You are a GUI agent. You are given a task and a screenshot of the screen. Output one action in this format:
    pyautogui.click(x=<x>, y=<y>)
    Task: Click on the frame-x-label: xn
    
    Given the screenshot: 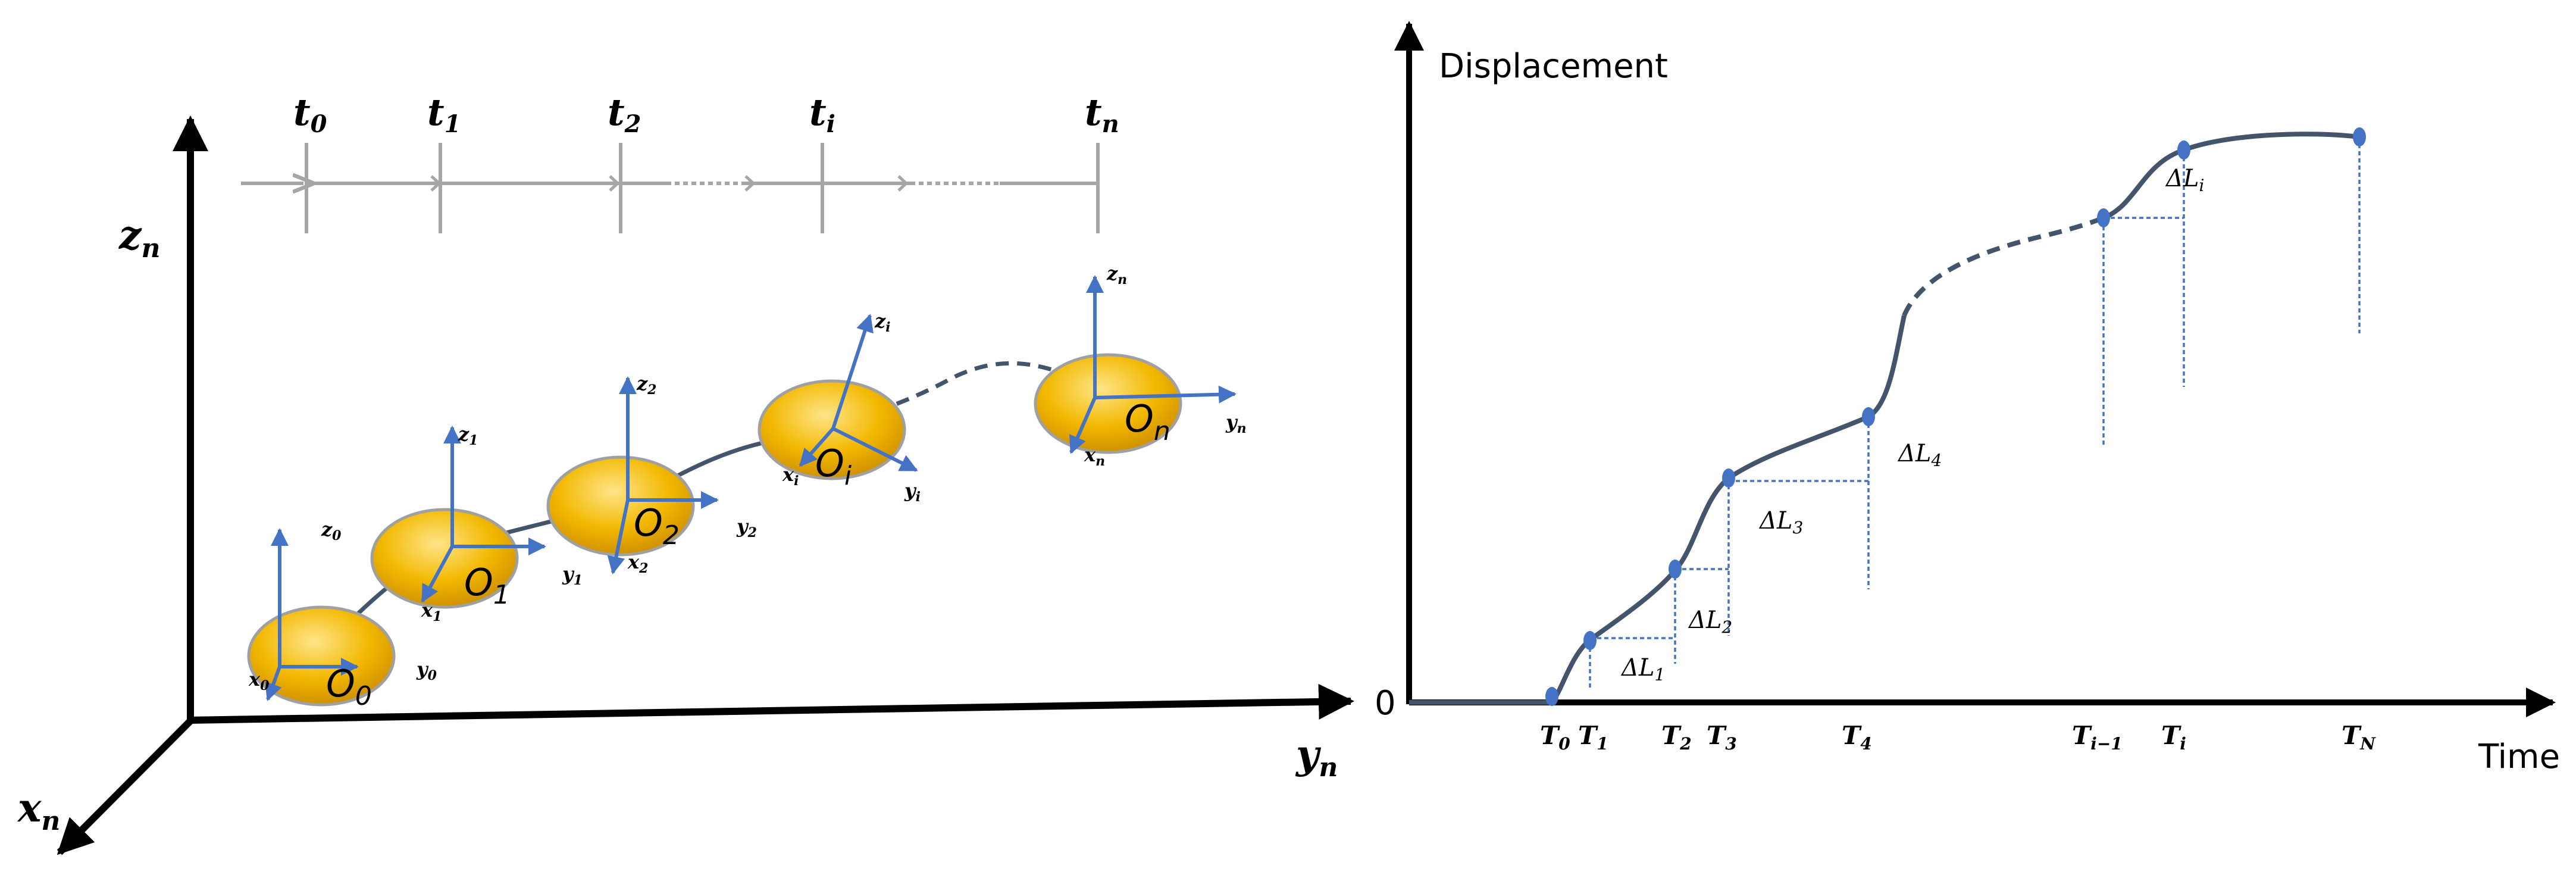 What is the action you would take?
    pyautogui.click(x=1094, y=456)
    